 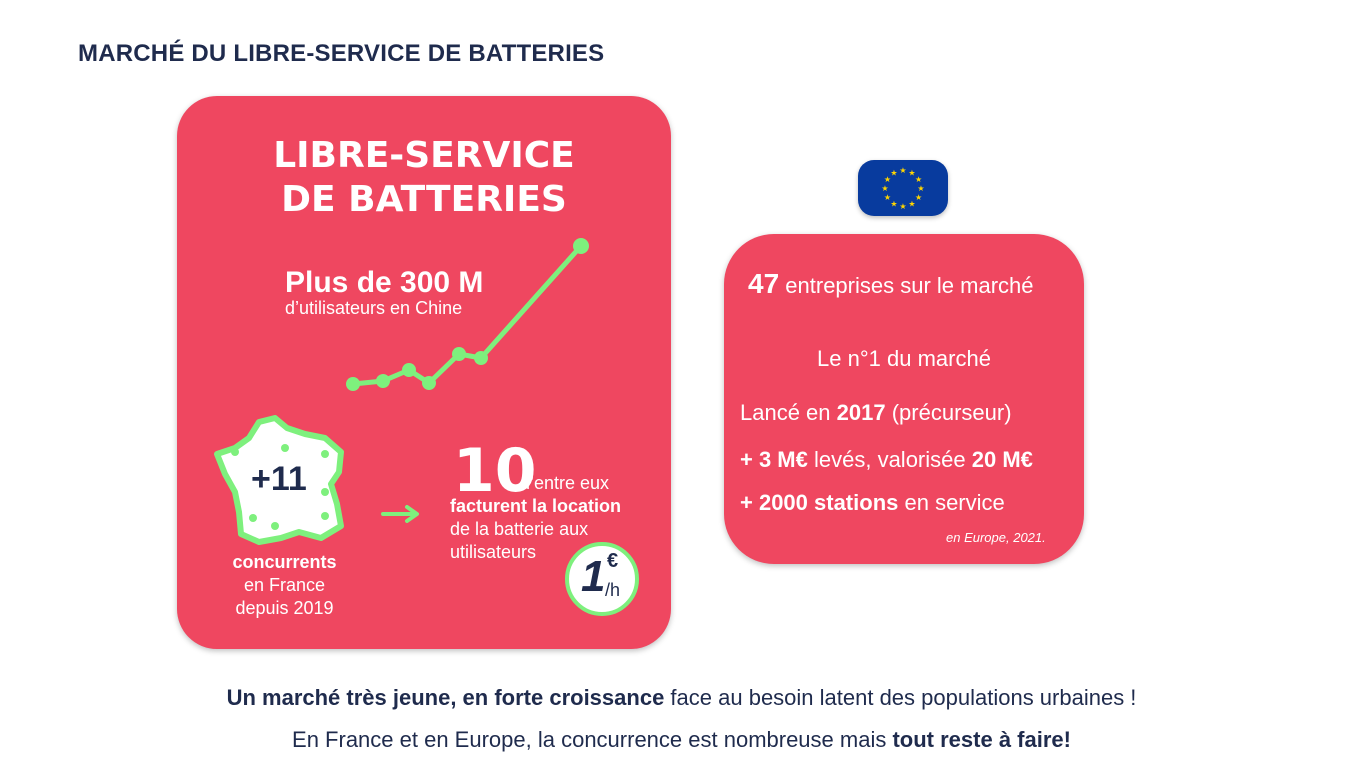 I want to click on companies-count: 47, so click(x=764, y=283).